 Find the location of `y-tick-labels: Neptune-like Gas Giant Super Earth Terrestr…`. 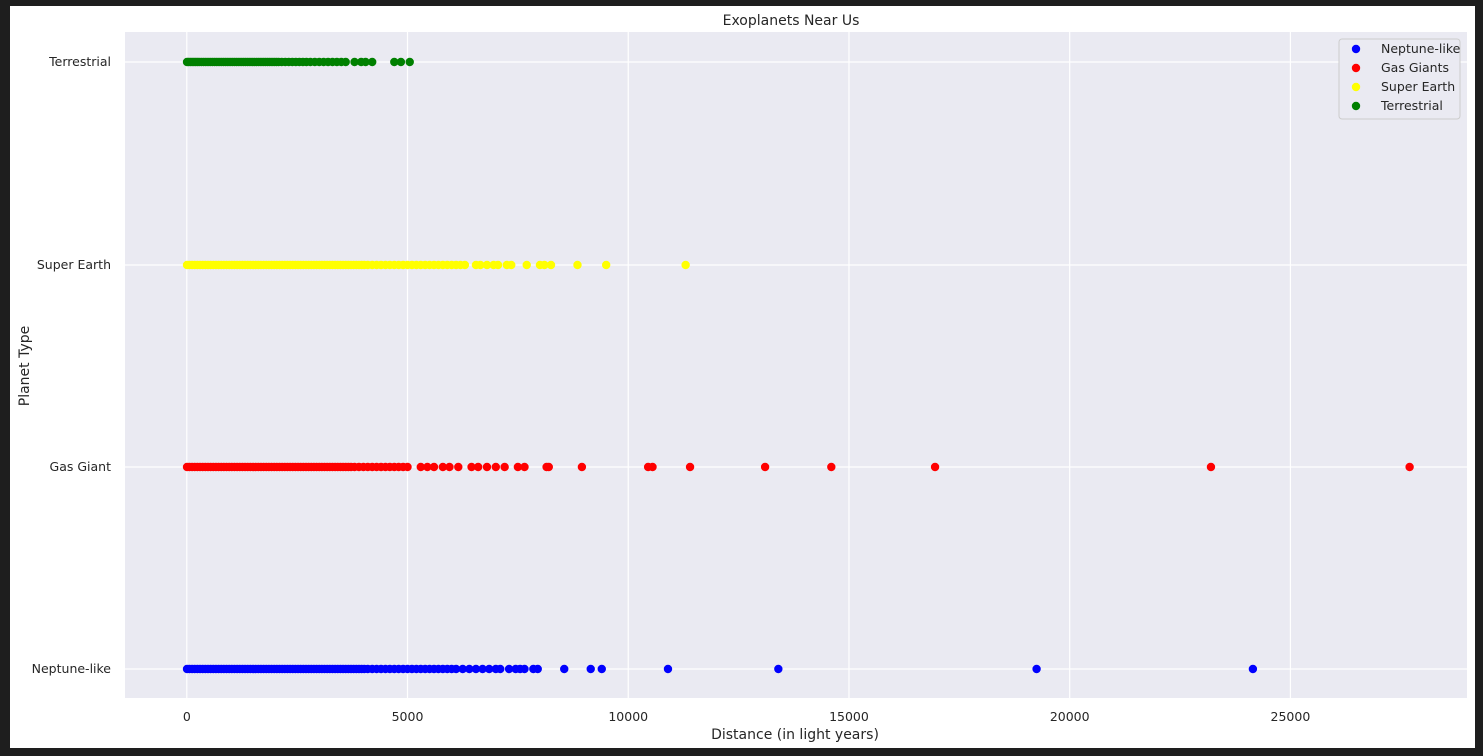

y-tick-labels: Neptune-like Gas Giant Super Earth Terrestr… is located at coordinates (72, 365).